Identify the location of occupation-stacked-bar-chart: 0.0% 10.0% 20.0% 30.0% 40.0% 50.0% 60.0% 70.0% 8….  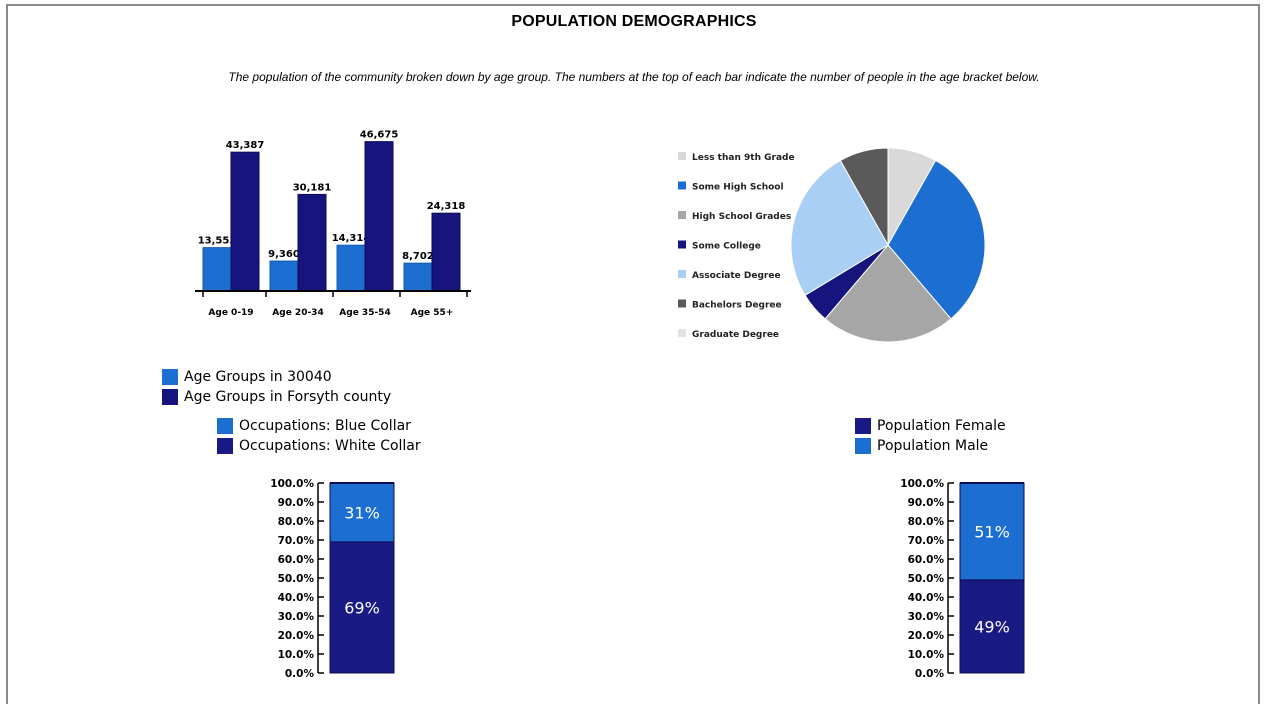
(332, 579).